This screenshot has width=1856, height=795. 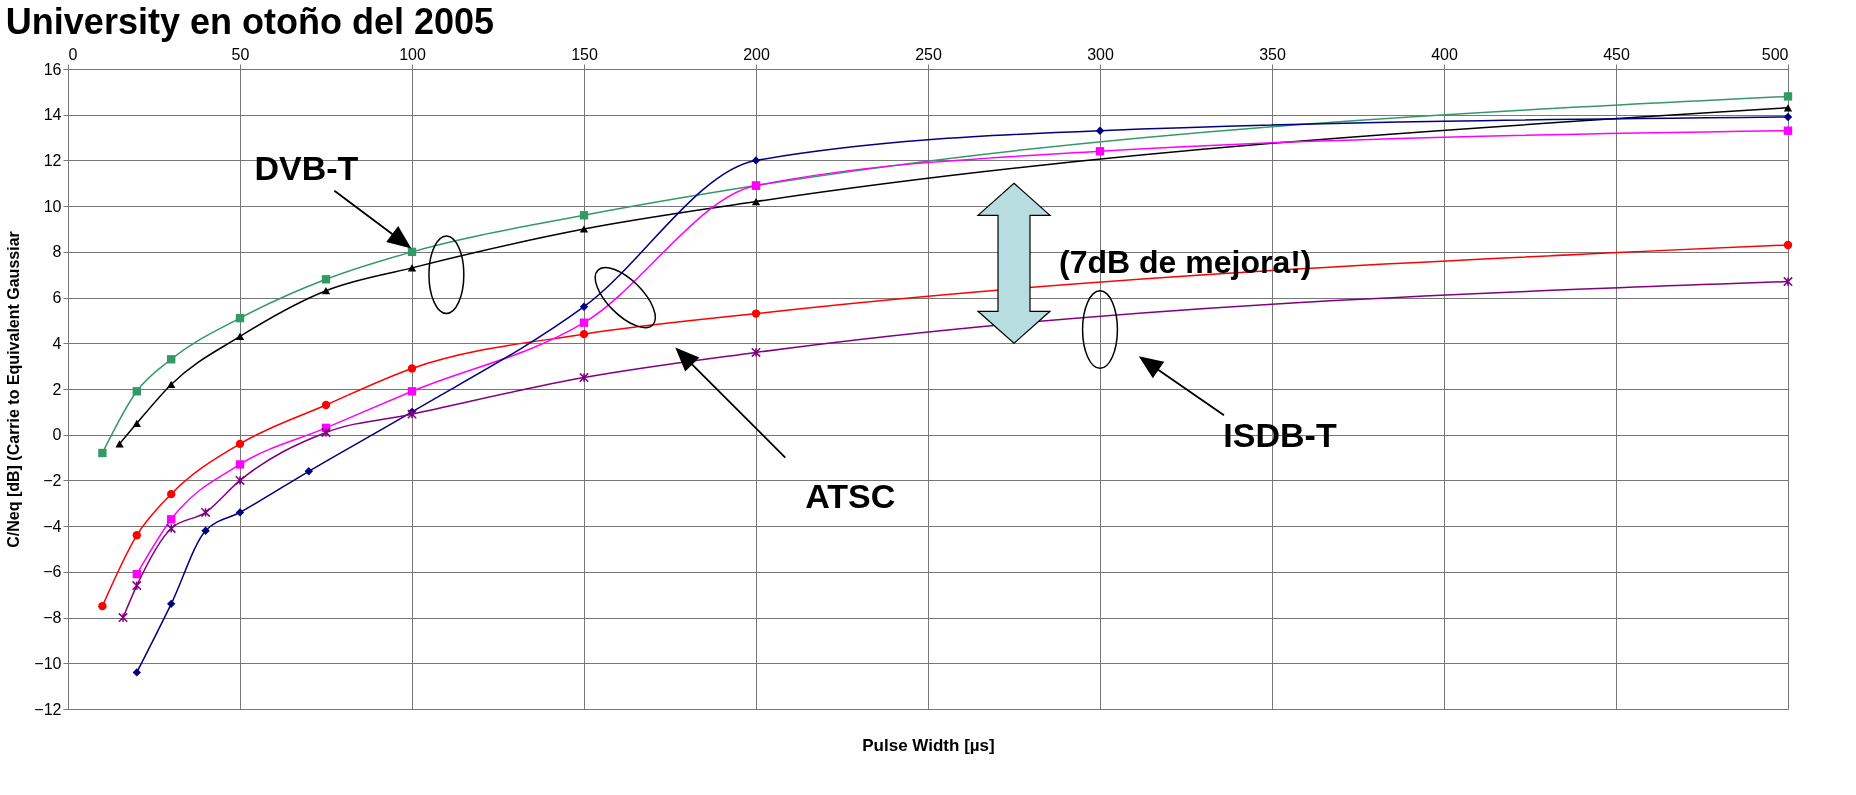 I want to click on x-tick-label: 150, so click(x=584, y=54).